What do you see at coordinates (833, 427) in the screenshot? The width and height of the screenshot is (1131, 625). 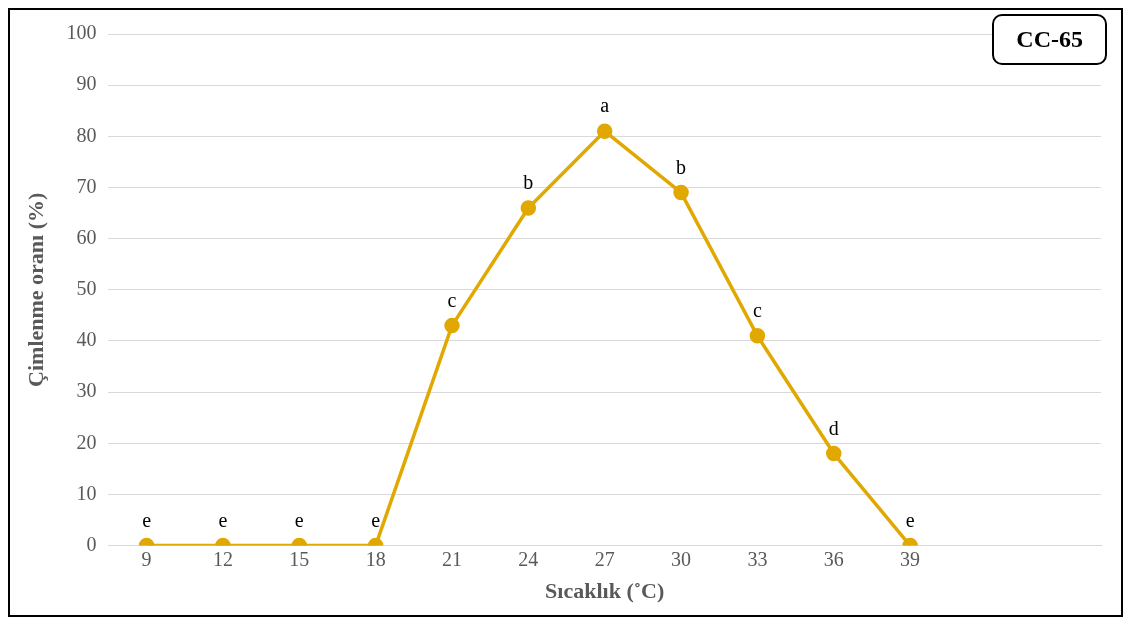 I see `annotation: d` at bounding box center [833, 427].